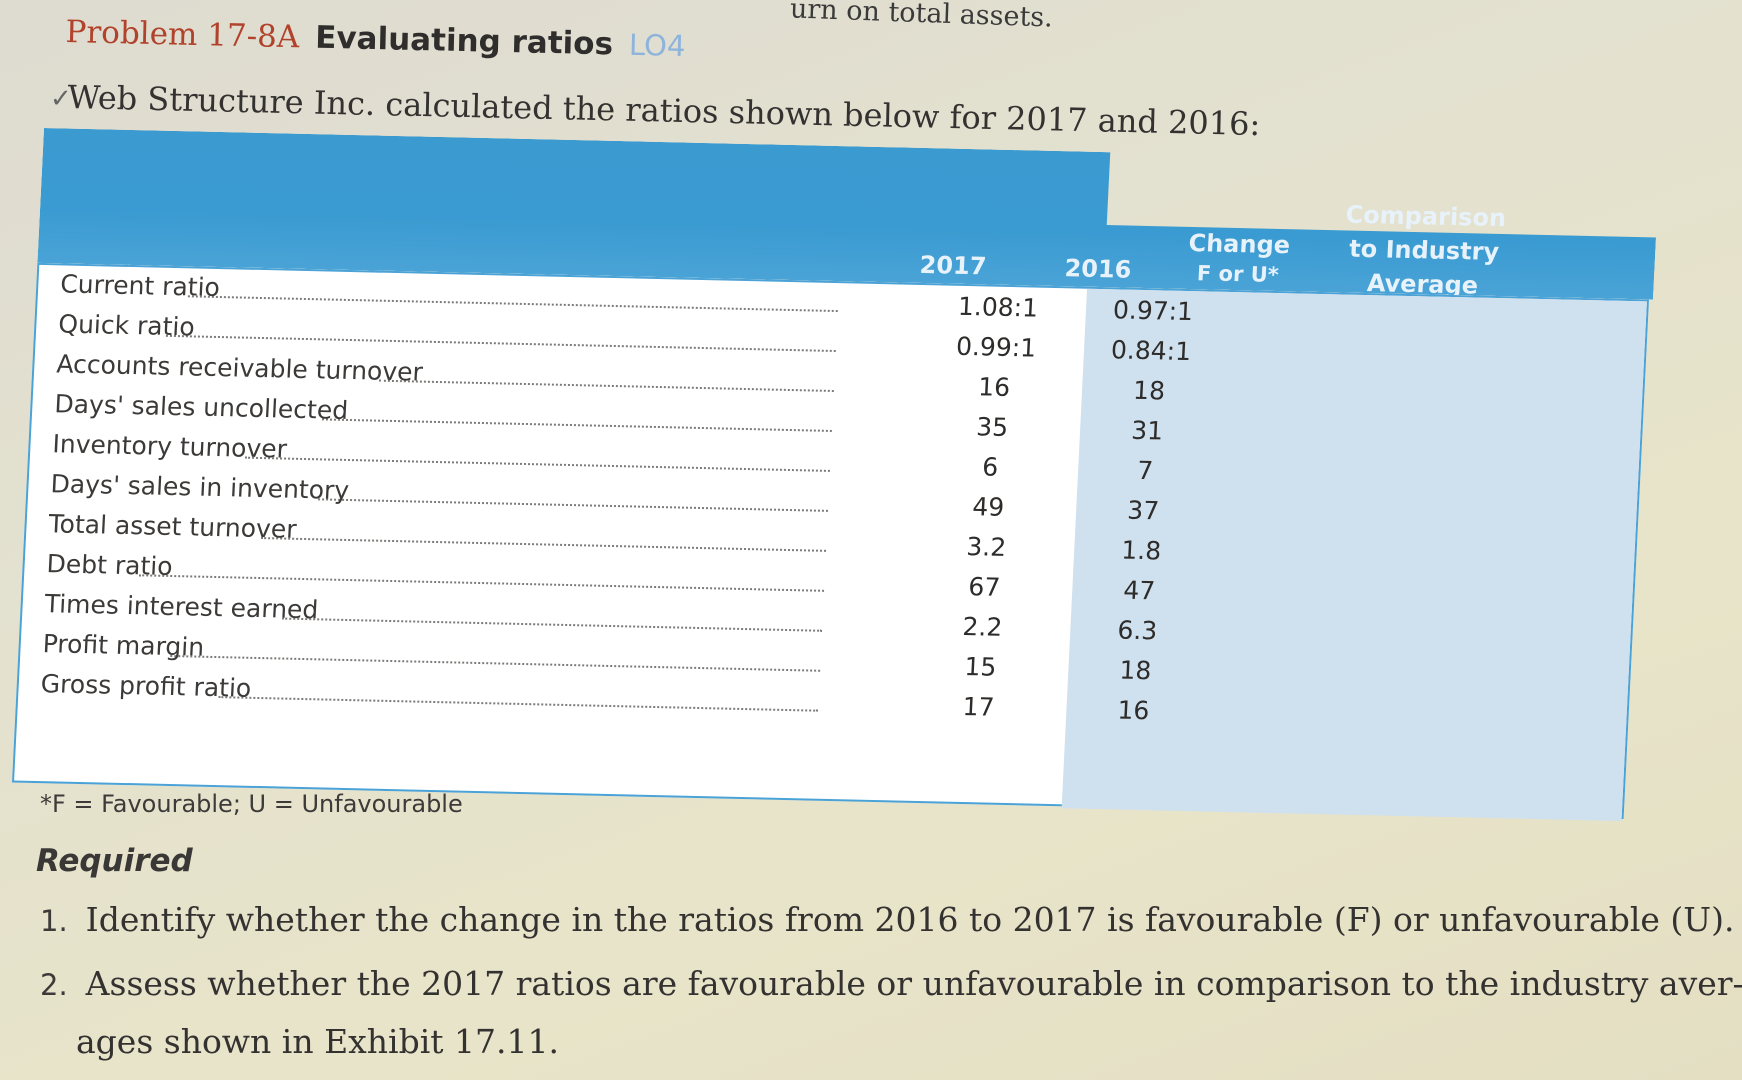  What do you see at coordinates (169, 446) in the screenshot?
I see `row-label: Inventory turnover` at bounding box center [169, 446].